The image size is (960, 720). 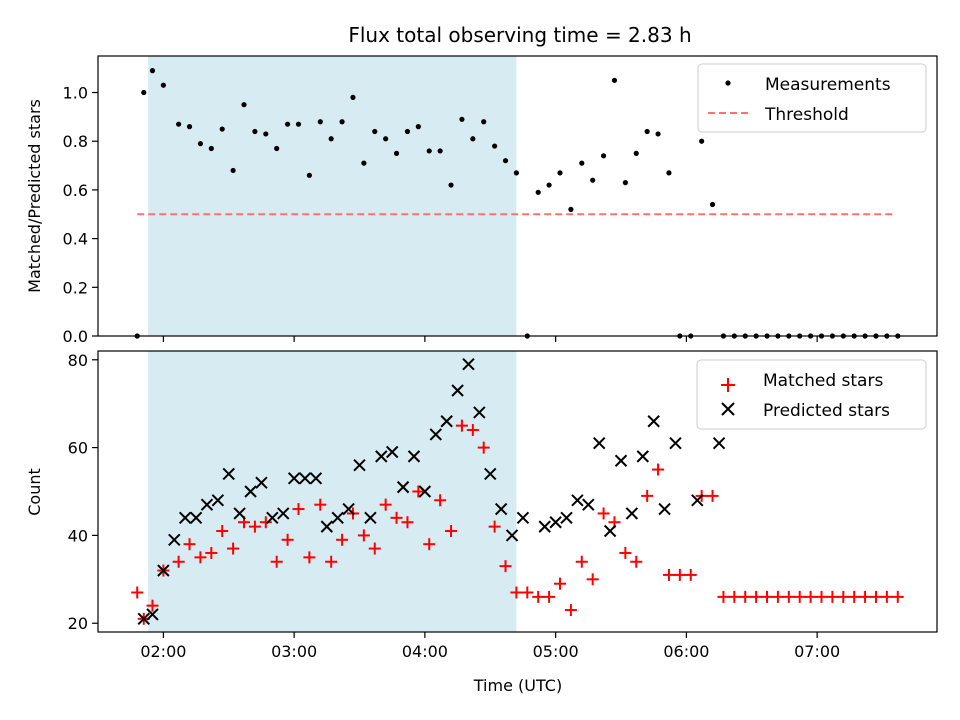 I want to click on bottom-y-tick-label: 20, so click(x=78, y=623).